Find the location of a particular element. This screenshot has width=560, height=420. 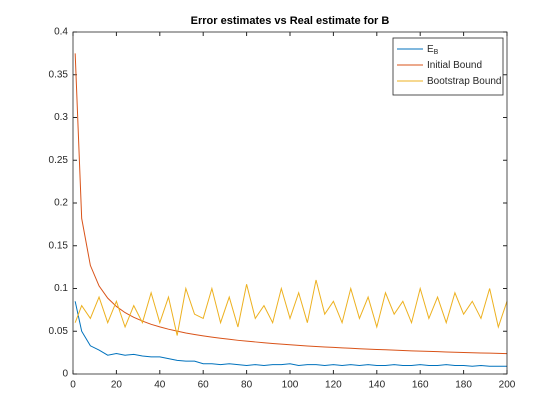

legend-box is located at coordinates (448, 66).